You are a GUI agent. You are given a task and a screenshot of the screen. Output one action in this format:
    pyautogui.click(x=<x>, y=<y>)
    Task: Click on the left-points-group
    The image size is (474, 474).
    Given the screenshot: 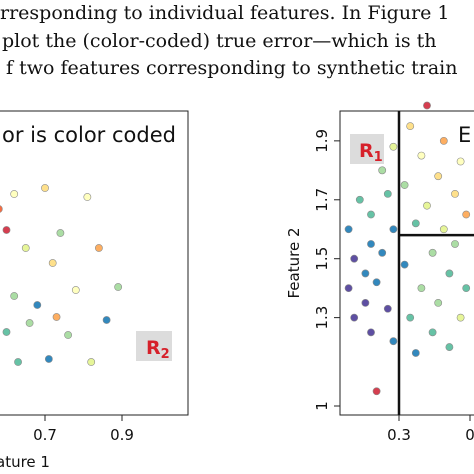 What is the action you would take?
    pyautogui.click(x=78, y=275)
    